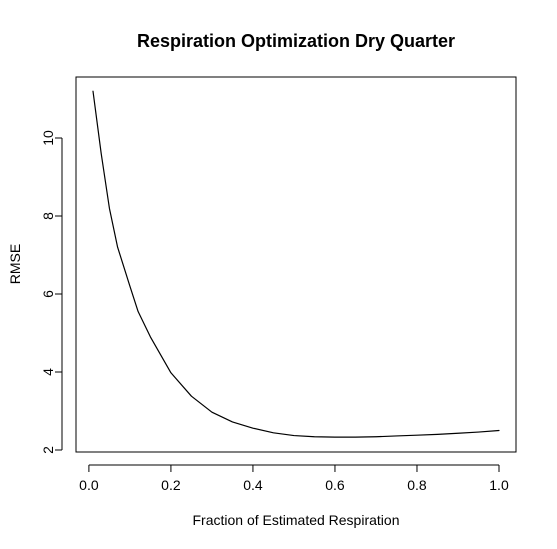  What do you see at coordinates (48, 138) in the screenshot?
I see `y-tick-label: 10` at bounding box center [48, 138].